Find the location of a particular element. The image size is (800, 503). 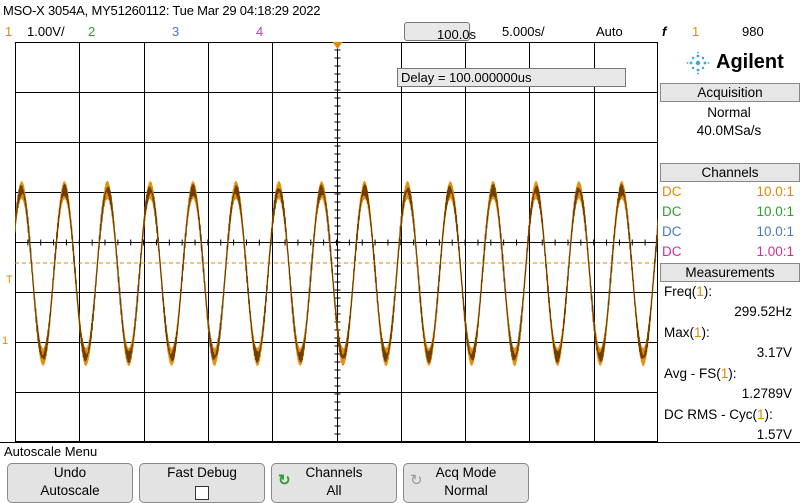

measurement-label: Freq(1): is located at coordinates (688, 291).